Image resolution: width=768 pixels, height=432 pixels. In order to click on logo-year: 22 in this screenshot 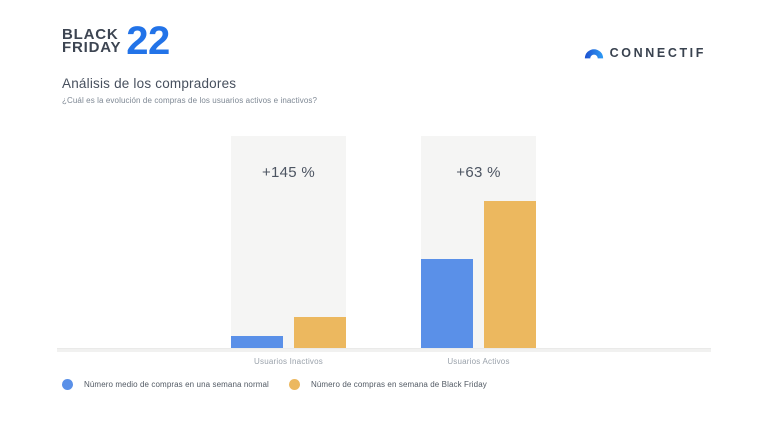, I will do `click(148, 41)`.